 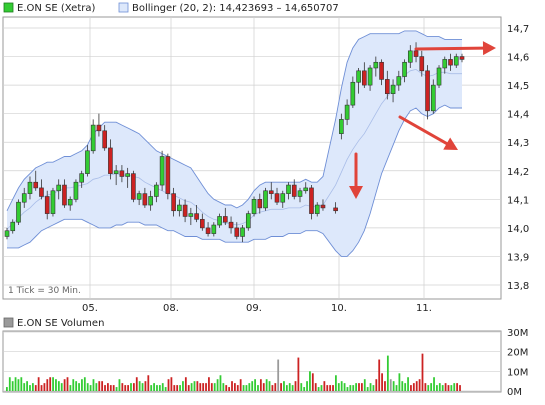 I want to click on legend-swatch-volume, so click(x=8, y=322).